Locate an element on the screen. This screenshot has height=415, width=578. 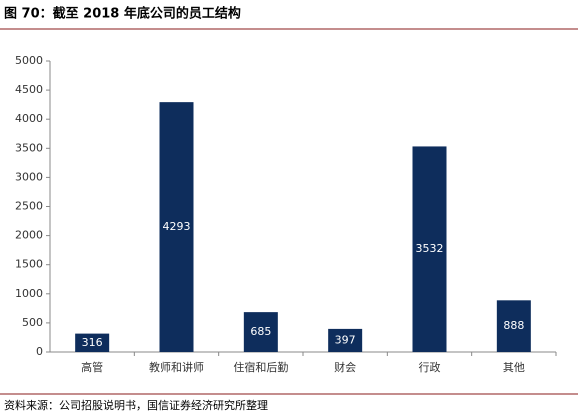
y-tick-label: 0 is located at coordinates (39, 351).